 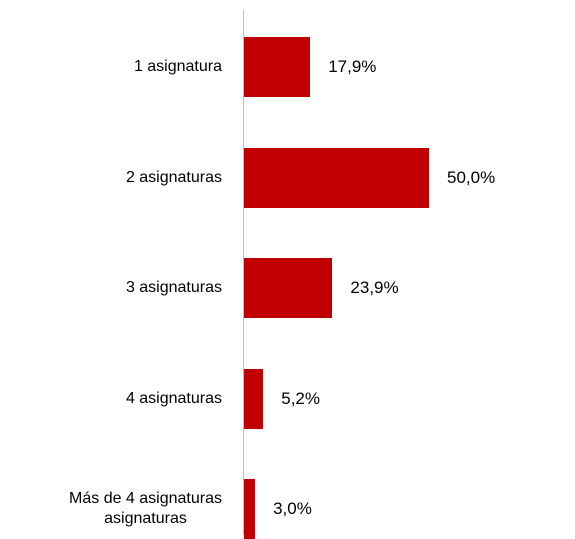 I want to click on value-label: 50,0%, so click(x=471, y=177).